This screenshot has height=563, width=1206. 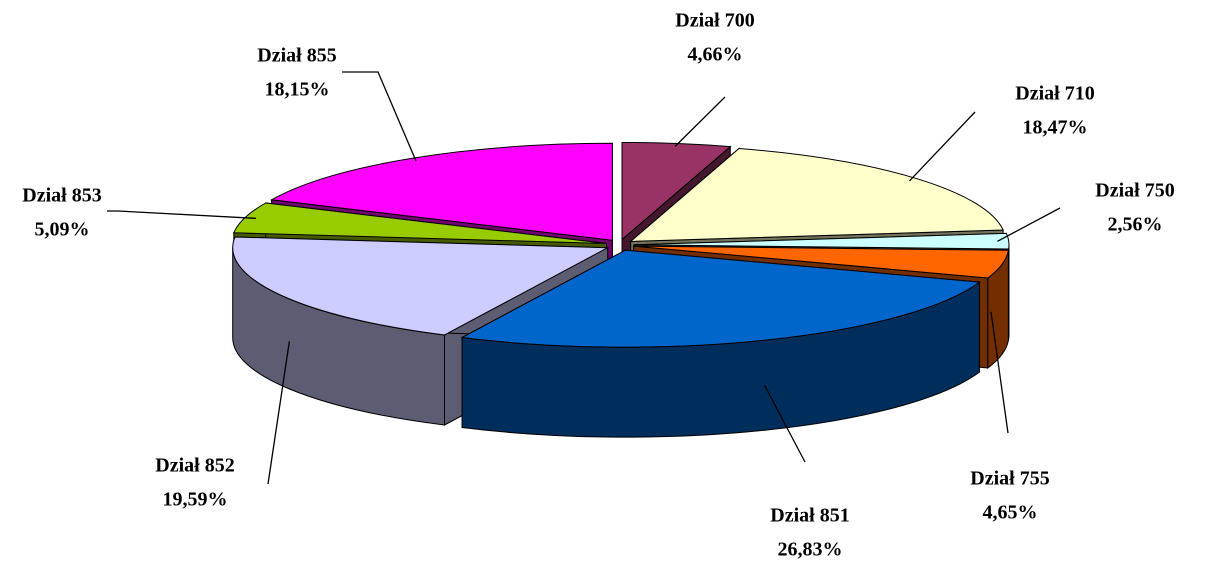 What do you see at coordinates (715, 55) in the screenshot?
I see `slice-value-label: 4,66%` at bounding box center [715, 55].